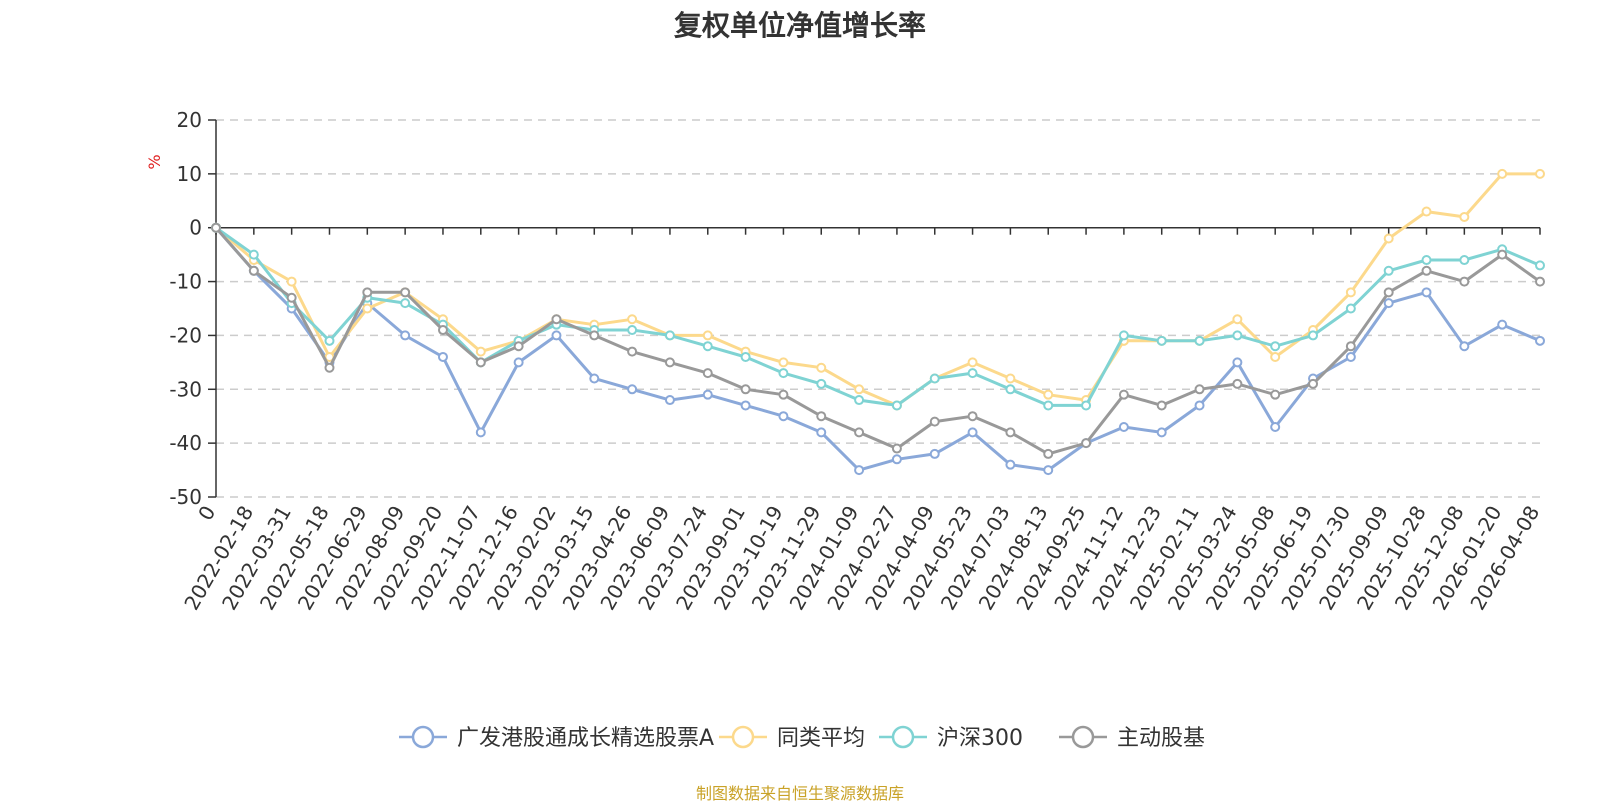 The image size is (1600, 804). What do you see at coordinates (185, 443) in the screenshot?
I see `y-tick-label: -40` at bounding box center [185, 443].